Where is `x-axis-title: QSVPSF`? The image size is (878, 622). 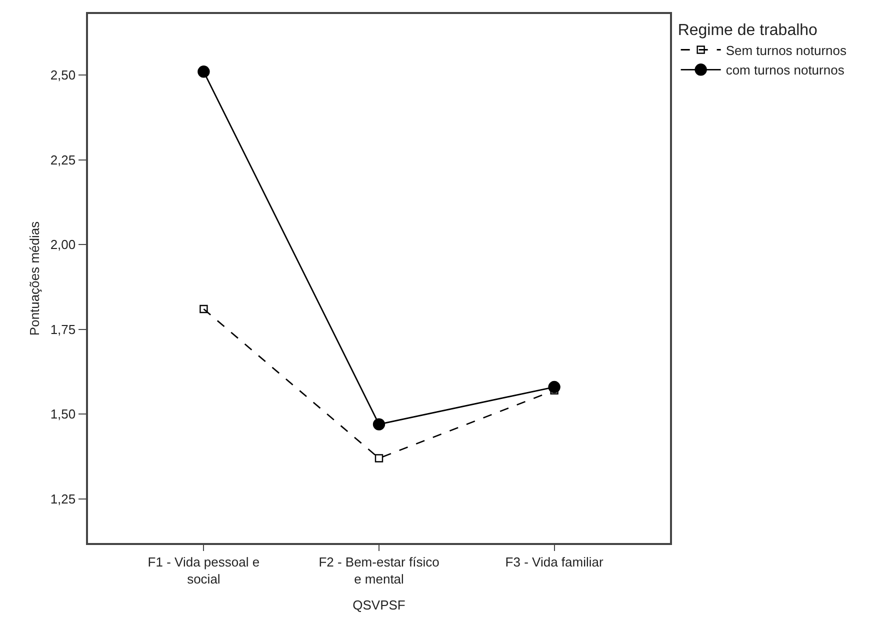 x-axis-title: QSVPSF is located at coordinates (379, 604).